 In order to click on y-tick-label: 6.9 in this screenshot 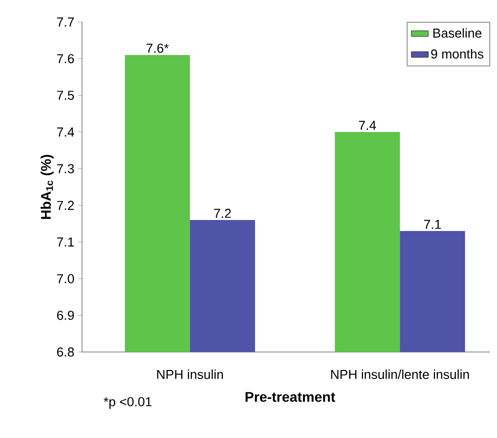, I will do `click(65, 315)`.